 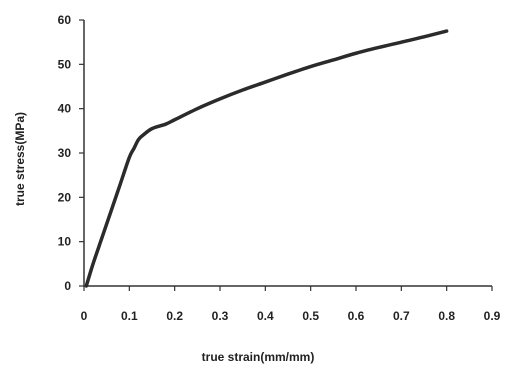 What do you see at coordinates (65, 109) in the screenshot?
I see `y-tick-label: 40` at bounding box center [65, 109].